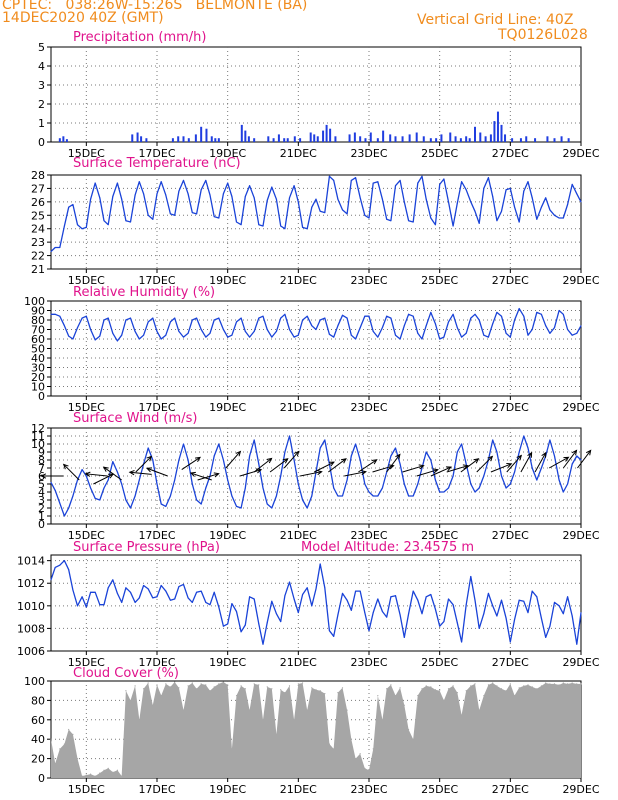 The width and height of the screenshot is (618, 800). I want to click on y-tick-label: 12, so click(38, 428).